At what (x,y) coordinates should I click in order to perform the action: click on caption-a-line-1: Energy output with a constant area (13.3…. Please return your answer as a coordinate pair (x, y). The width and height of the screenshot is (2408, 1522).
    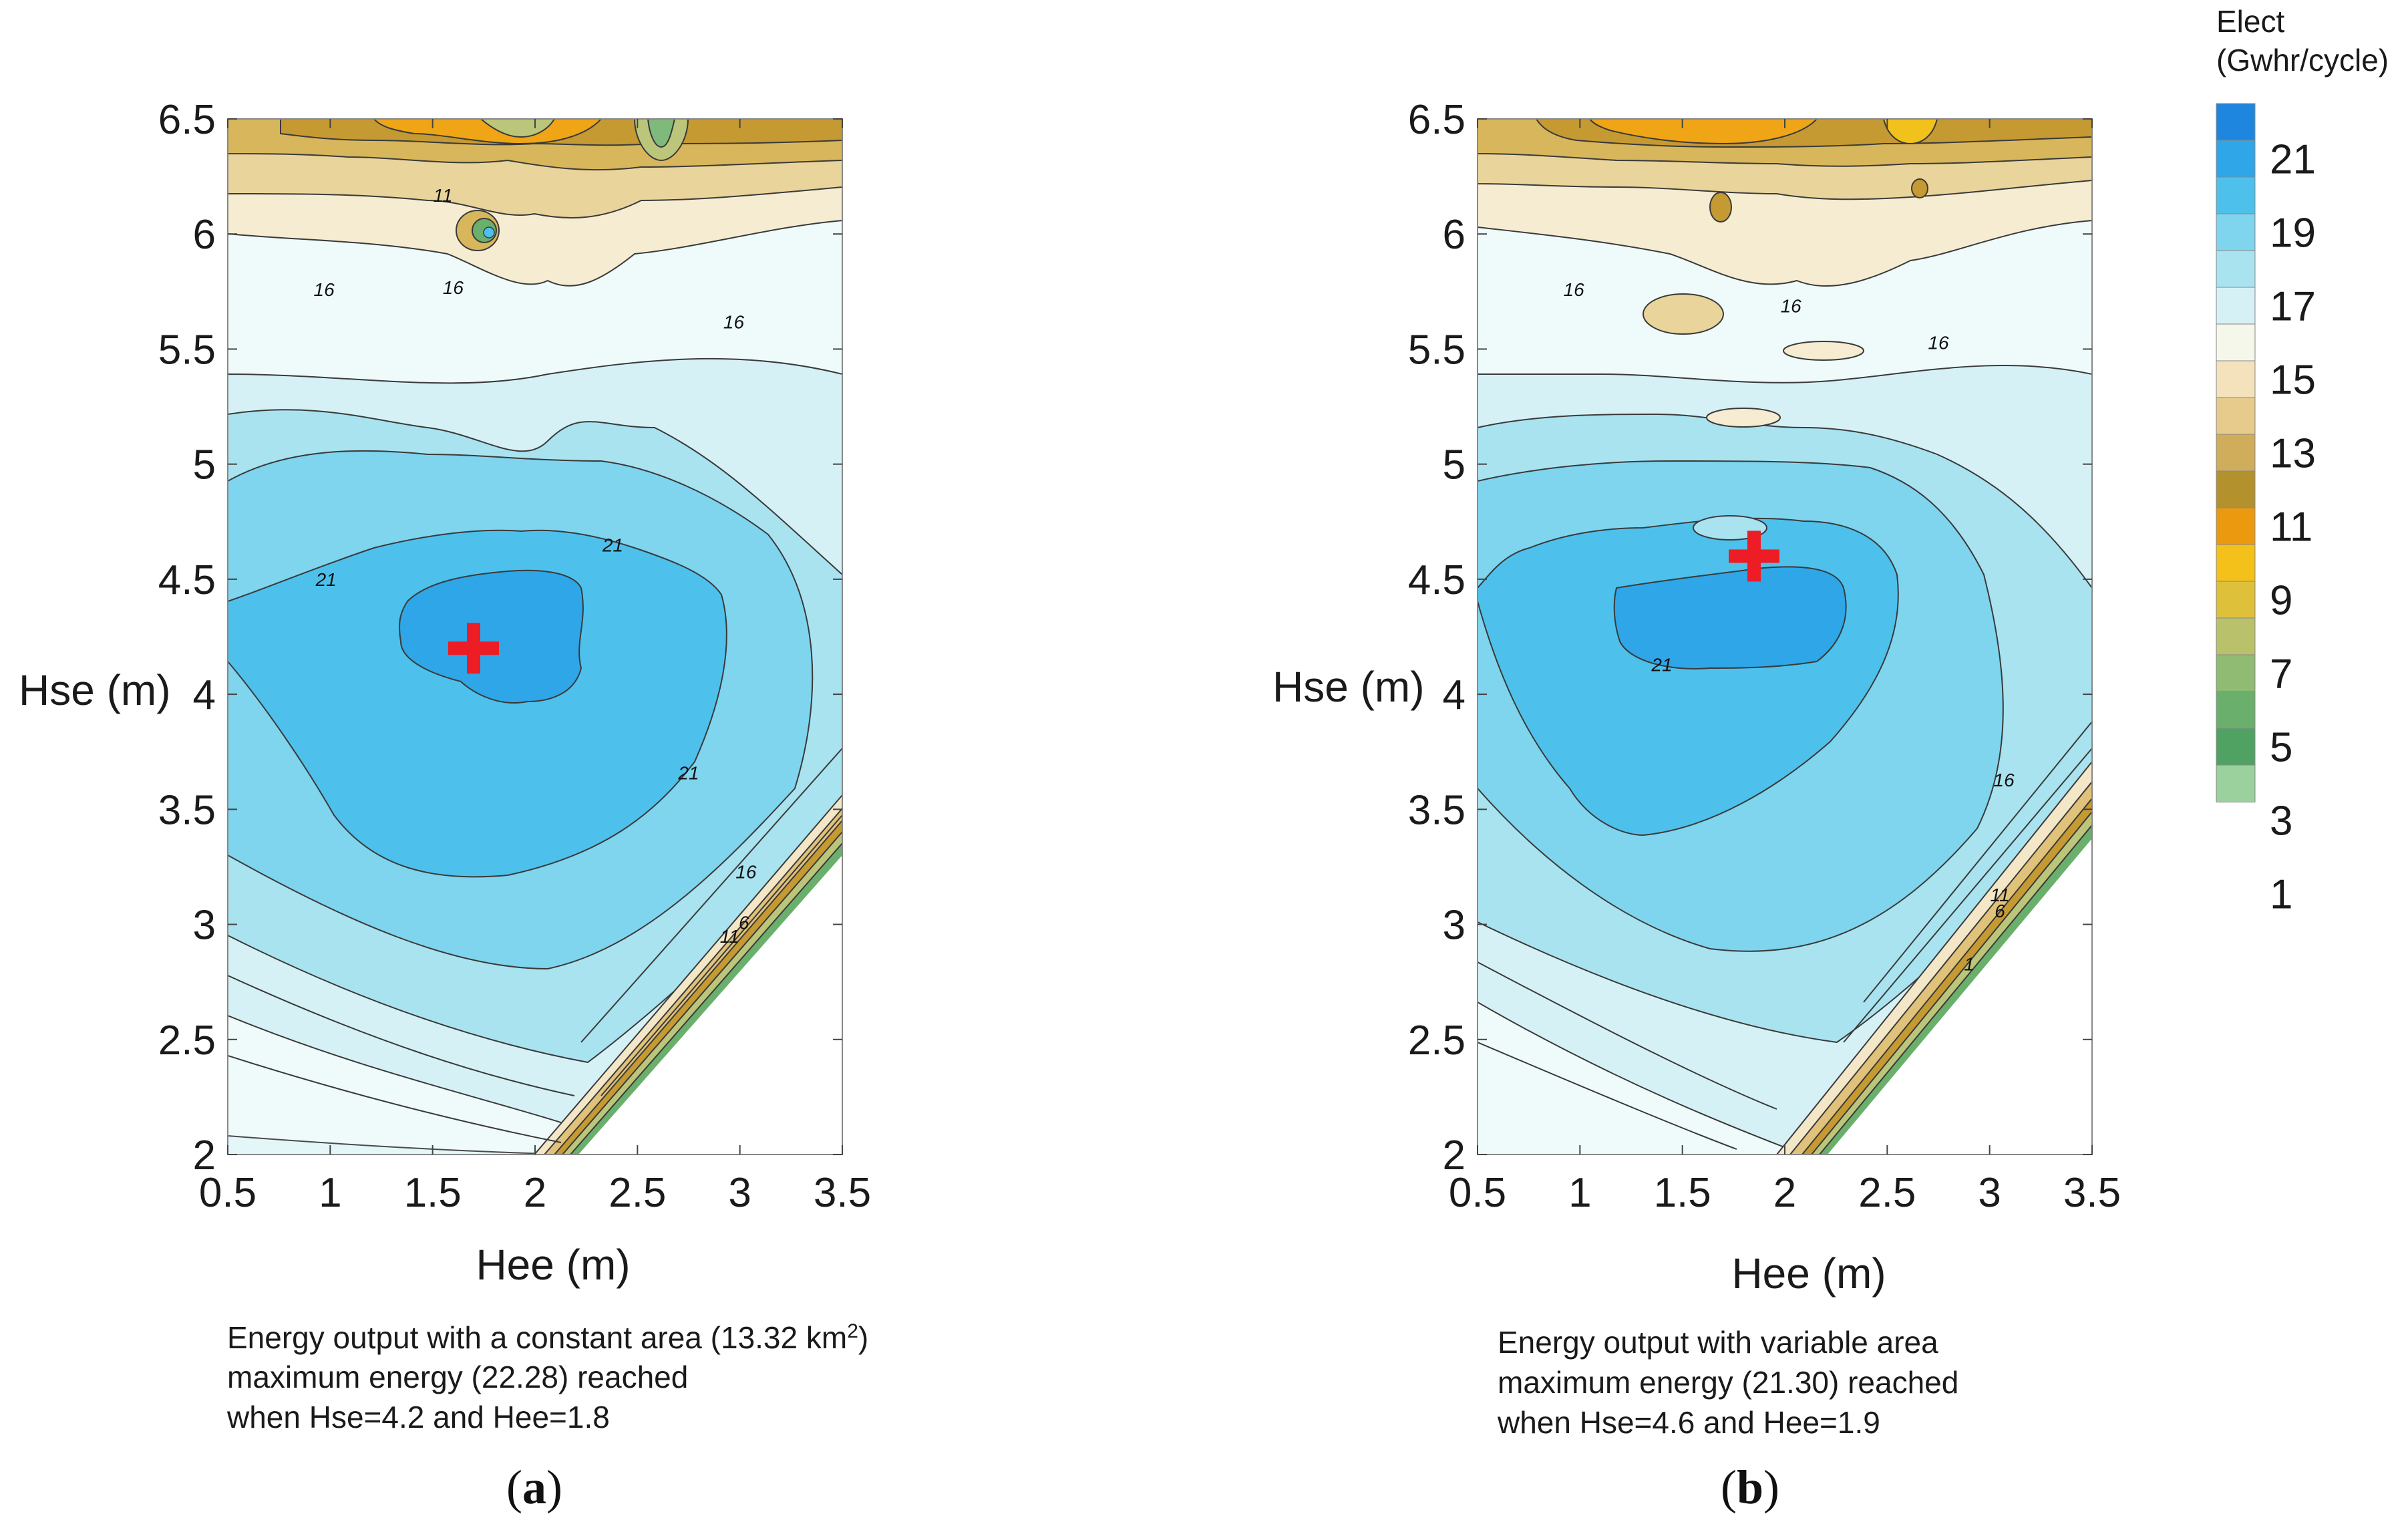
    Looking at the image, I should click on (547, 1337).